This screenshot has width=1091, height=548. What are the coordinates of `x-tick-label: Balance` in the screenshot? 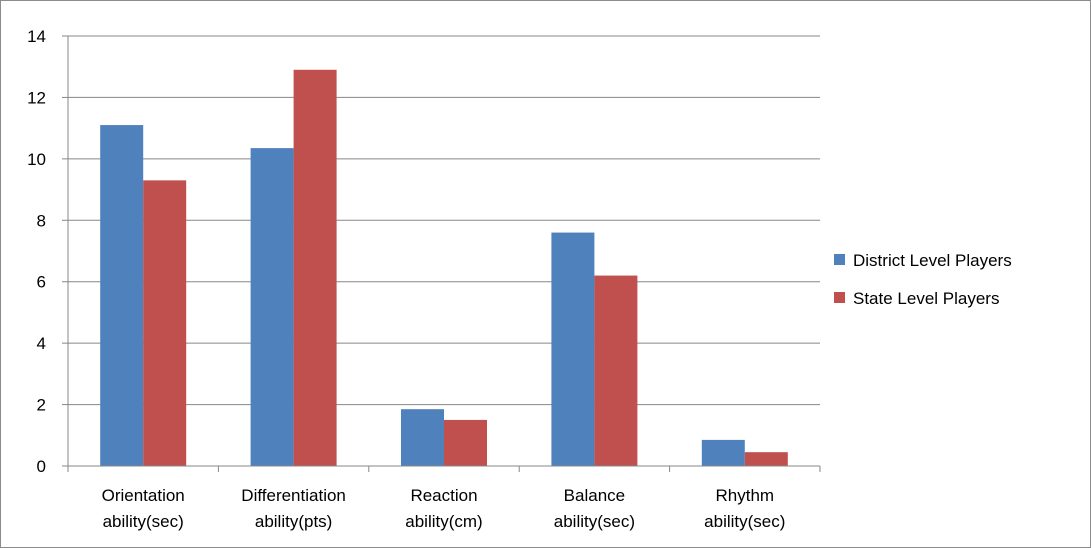 It's located at (594, 495).